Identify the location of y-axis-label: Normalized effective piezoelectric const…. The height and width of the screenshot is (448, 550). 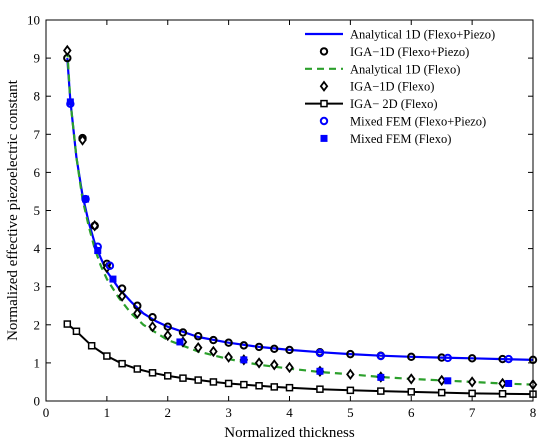
(13, 210).